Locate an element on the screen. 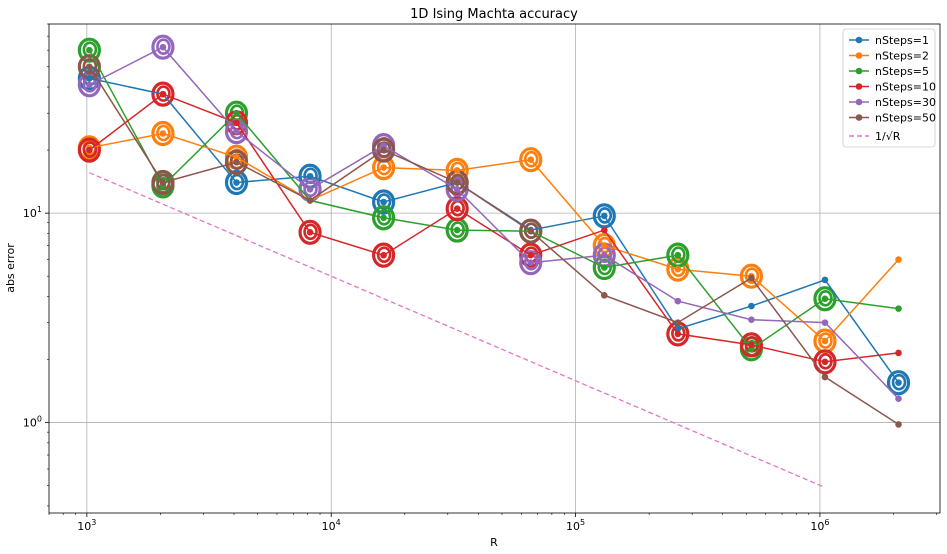 The width and height of the screenshot is (947, 554). chart-title: 1D Ising Machta accuracy is located at coordinates (494, 14).